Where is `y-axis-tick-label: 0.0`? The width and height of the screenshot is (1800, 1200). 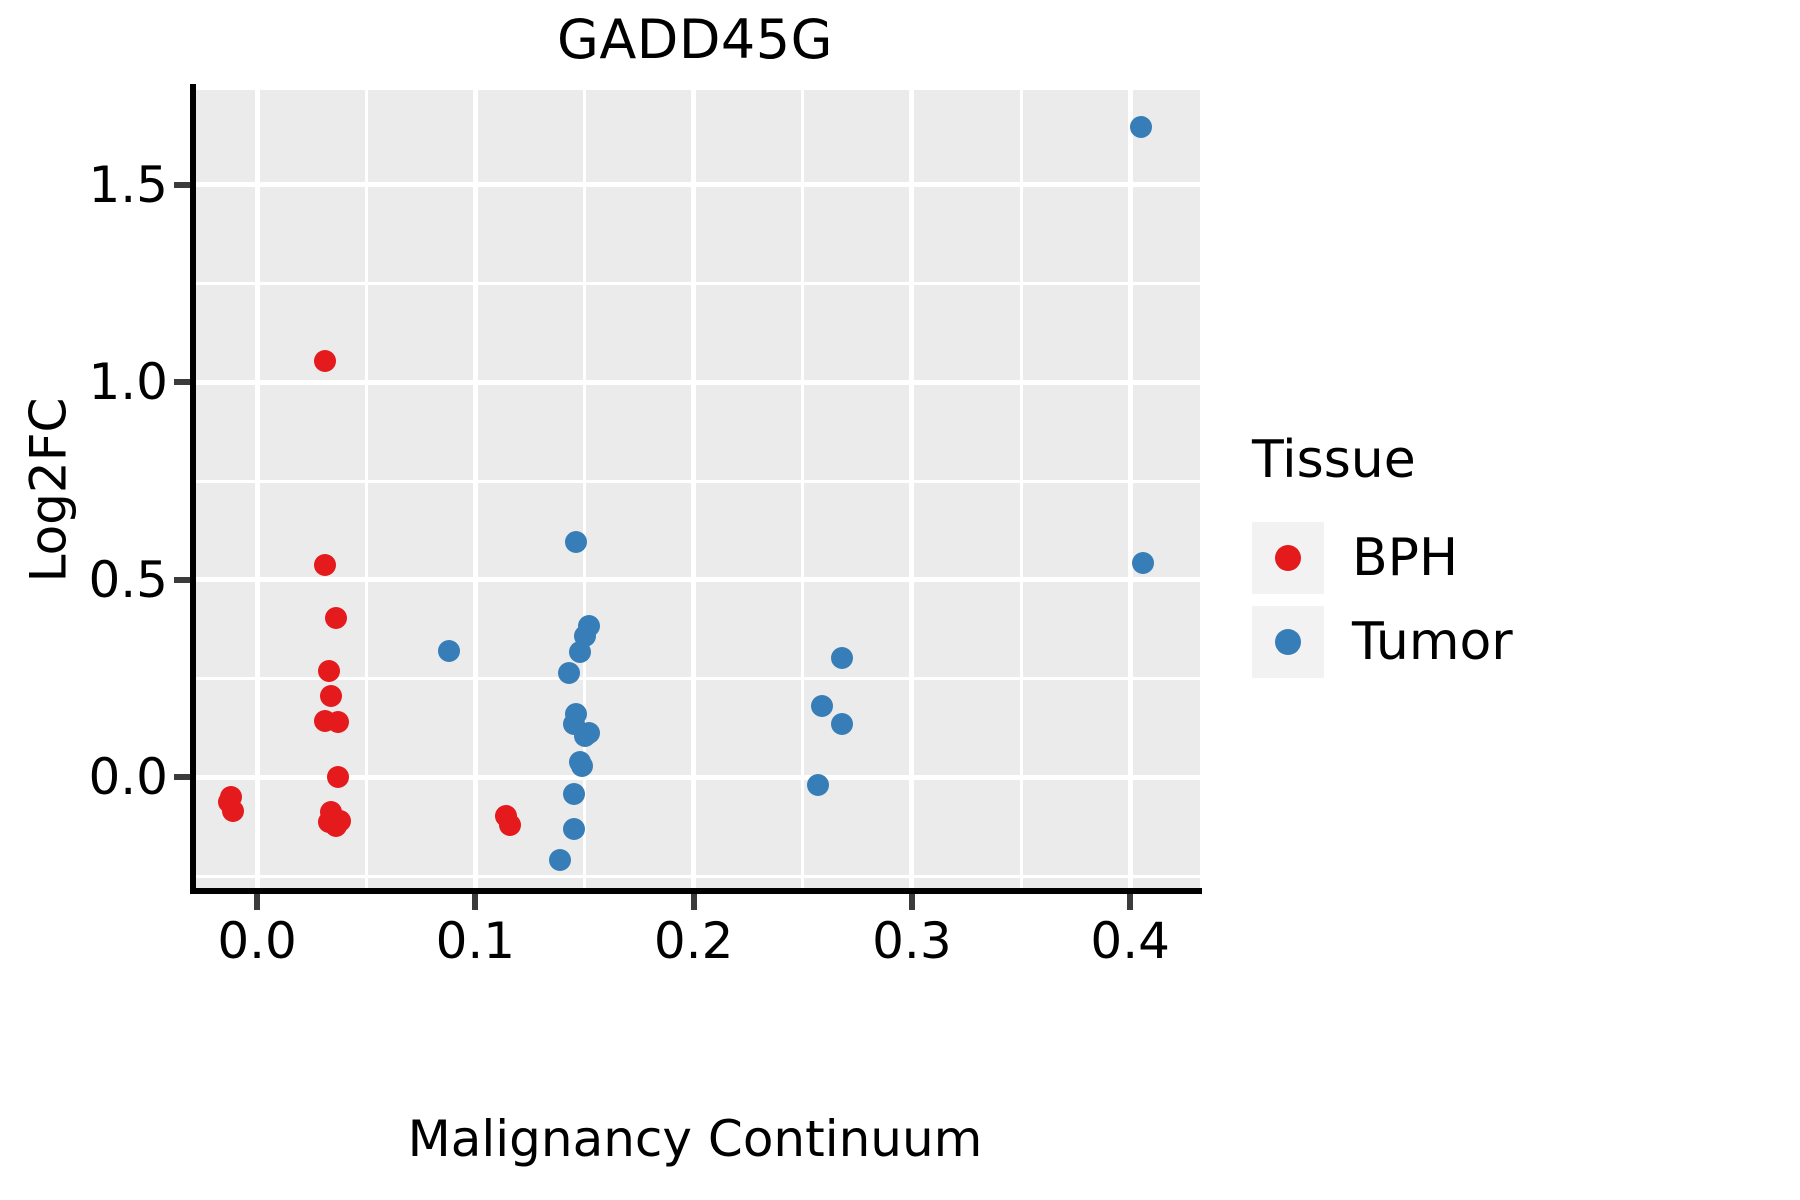 y-axis-tick-label: 0.0 is located at coordinates (128, 777).